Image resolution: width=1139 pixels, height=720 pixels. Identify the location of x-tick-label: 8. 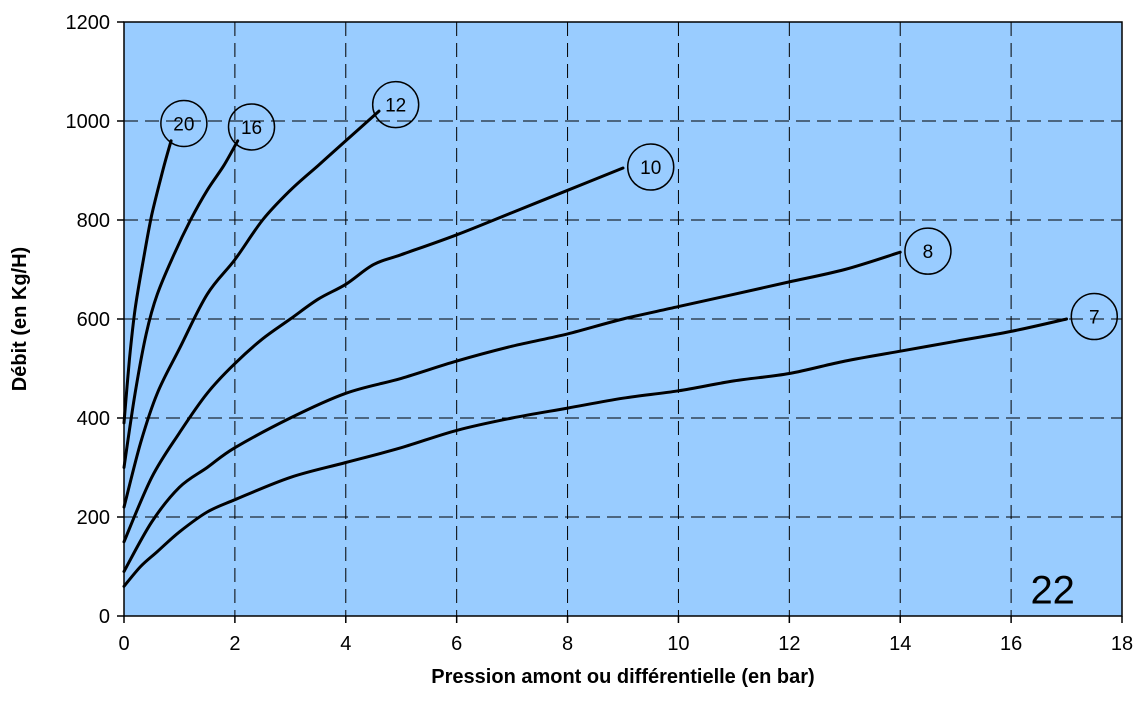
(567, 644).